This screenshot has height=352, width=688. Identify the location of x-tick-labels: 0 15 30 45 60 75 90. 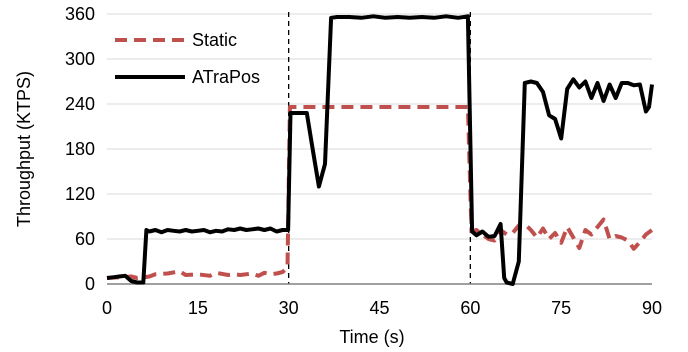
(382, 308).